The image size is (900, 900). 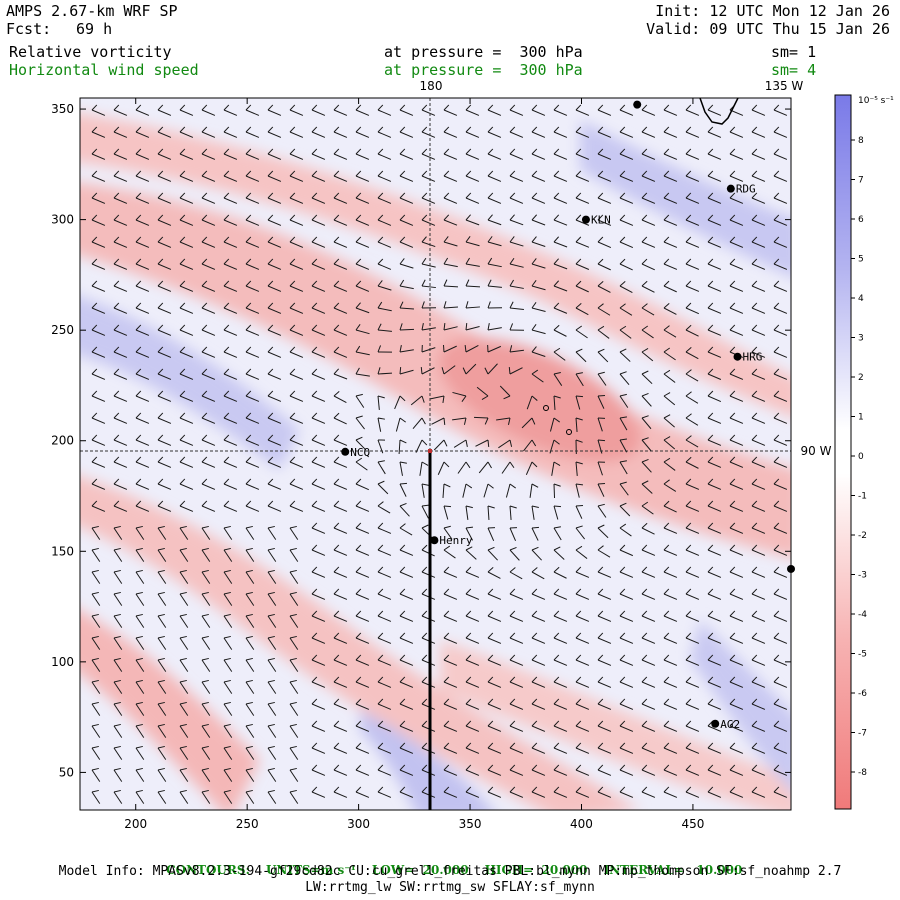 What do you see at coordinates (753, 357) in the screenshot?
I see `station-label: HRG` at bounding box center [753, 357].